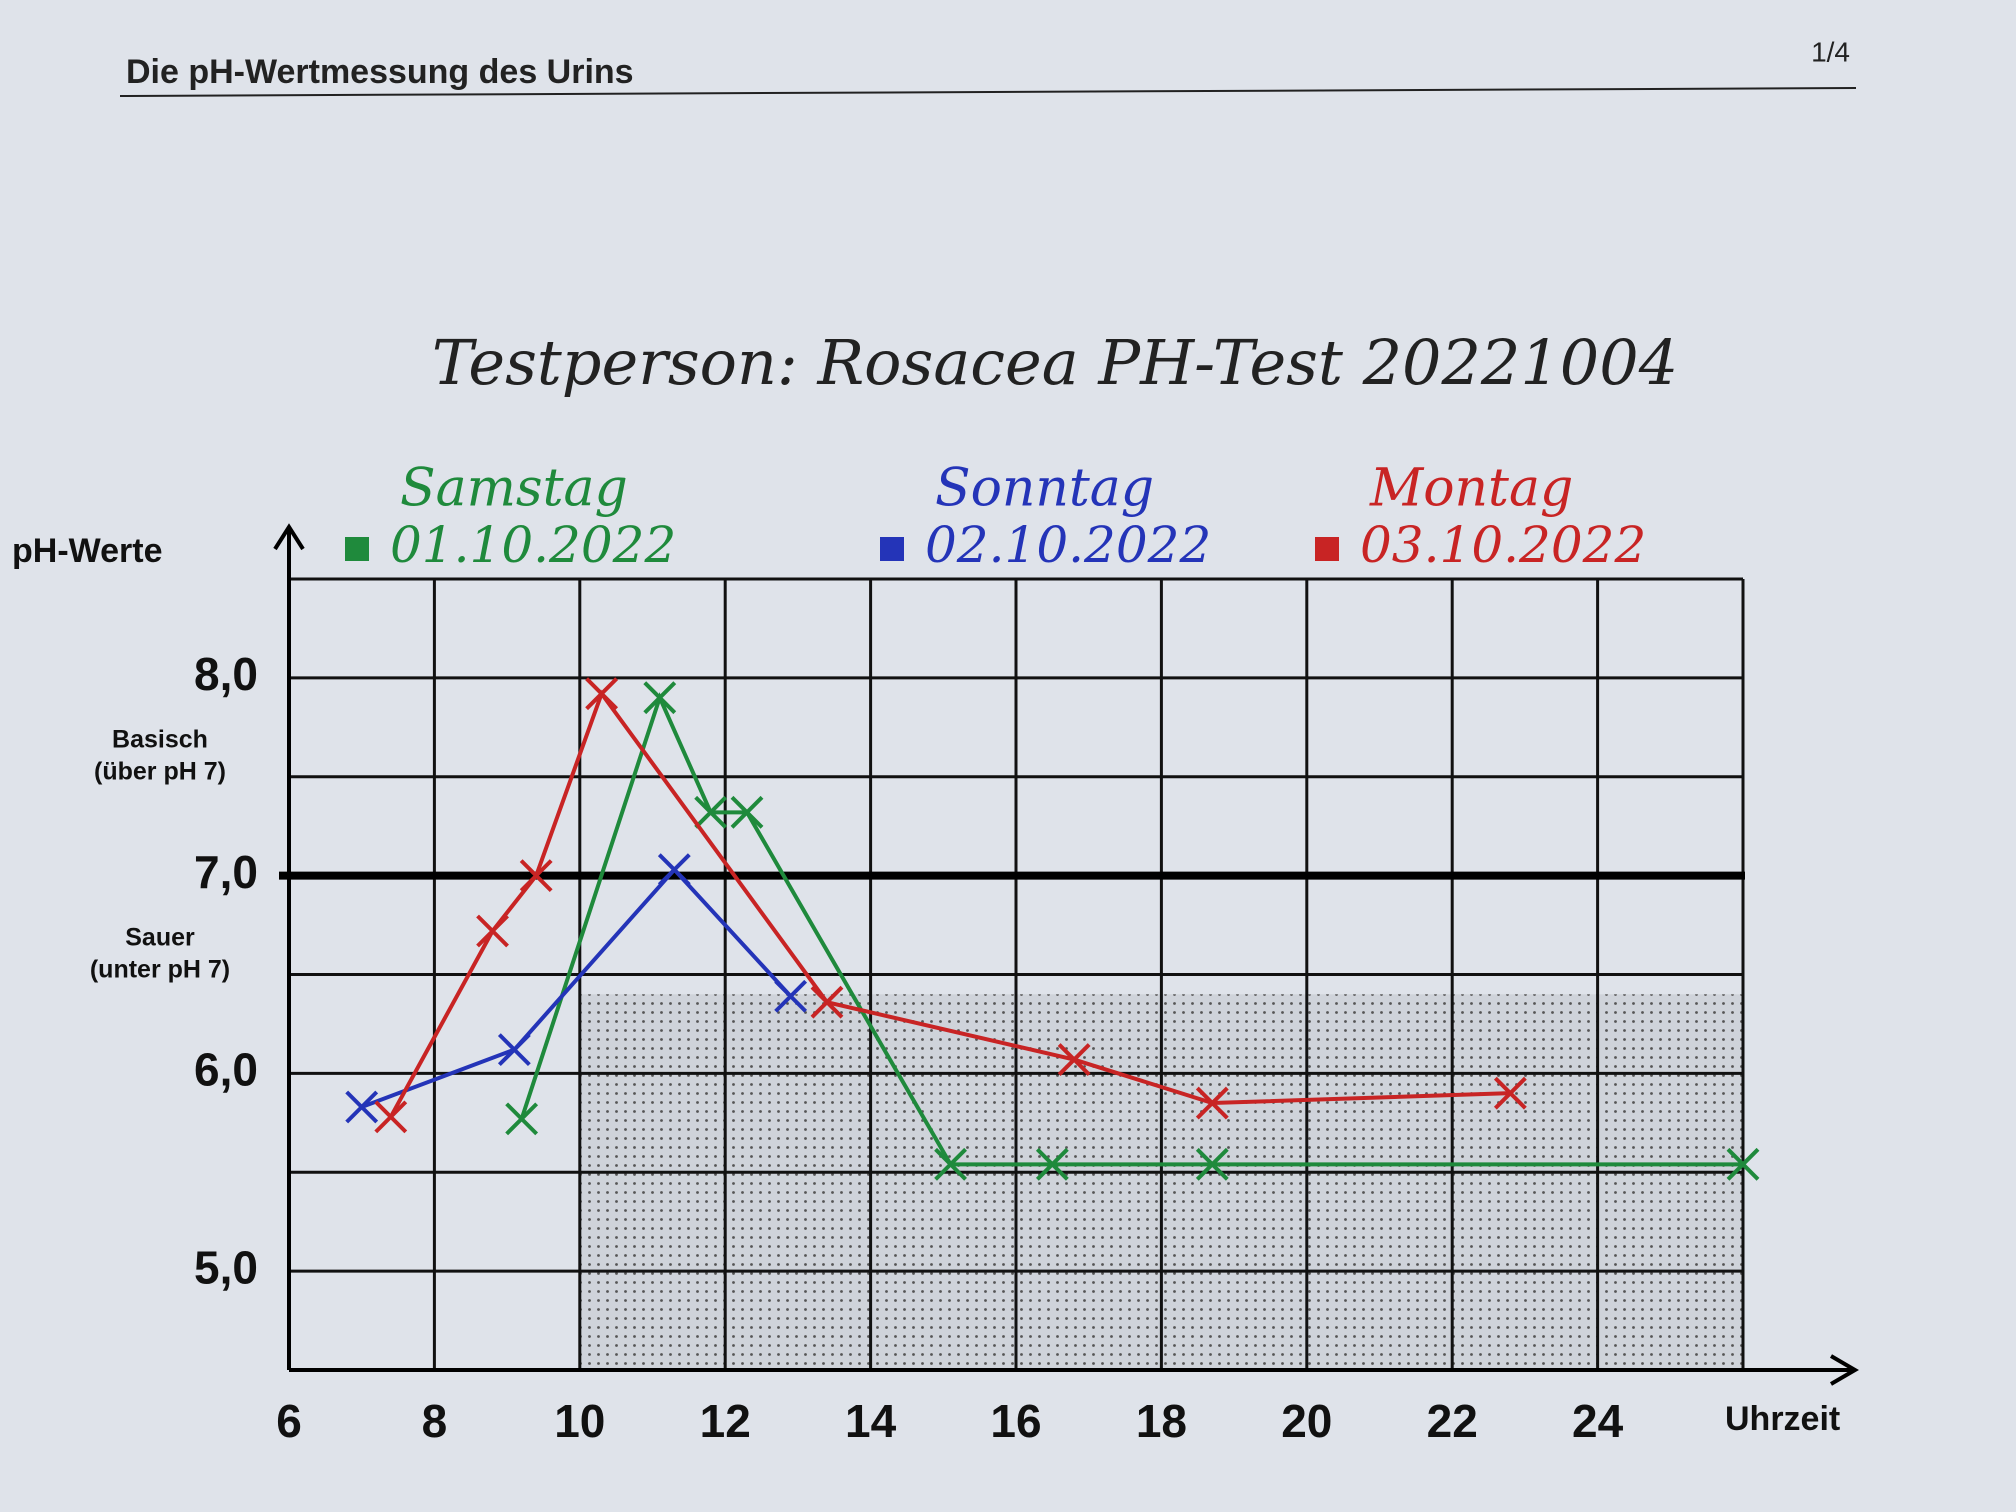  What do you see at coordinates (1068, 545) in the screenshot?
I see `legend-date: 02.10.2022` at bounding box center [1068, 545].